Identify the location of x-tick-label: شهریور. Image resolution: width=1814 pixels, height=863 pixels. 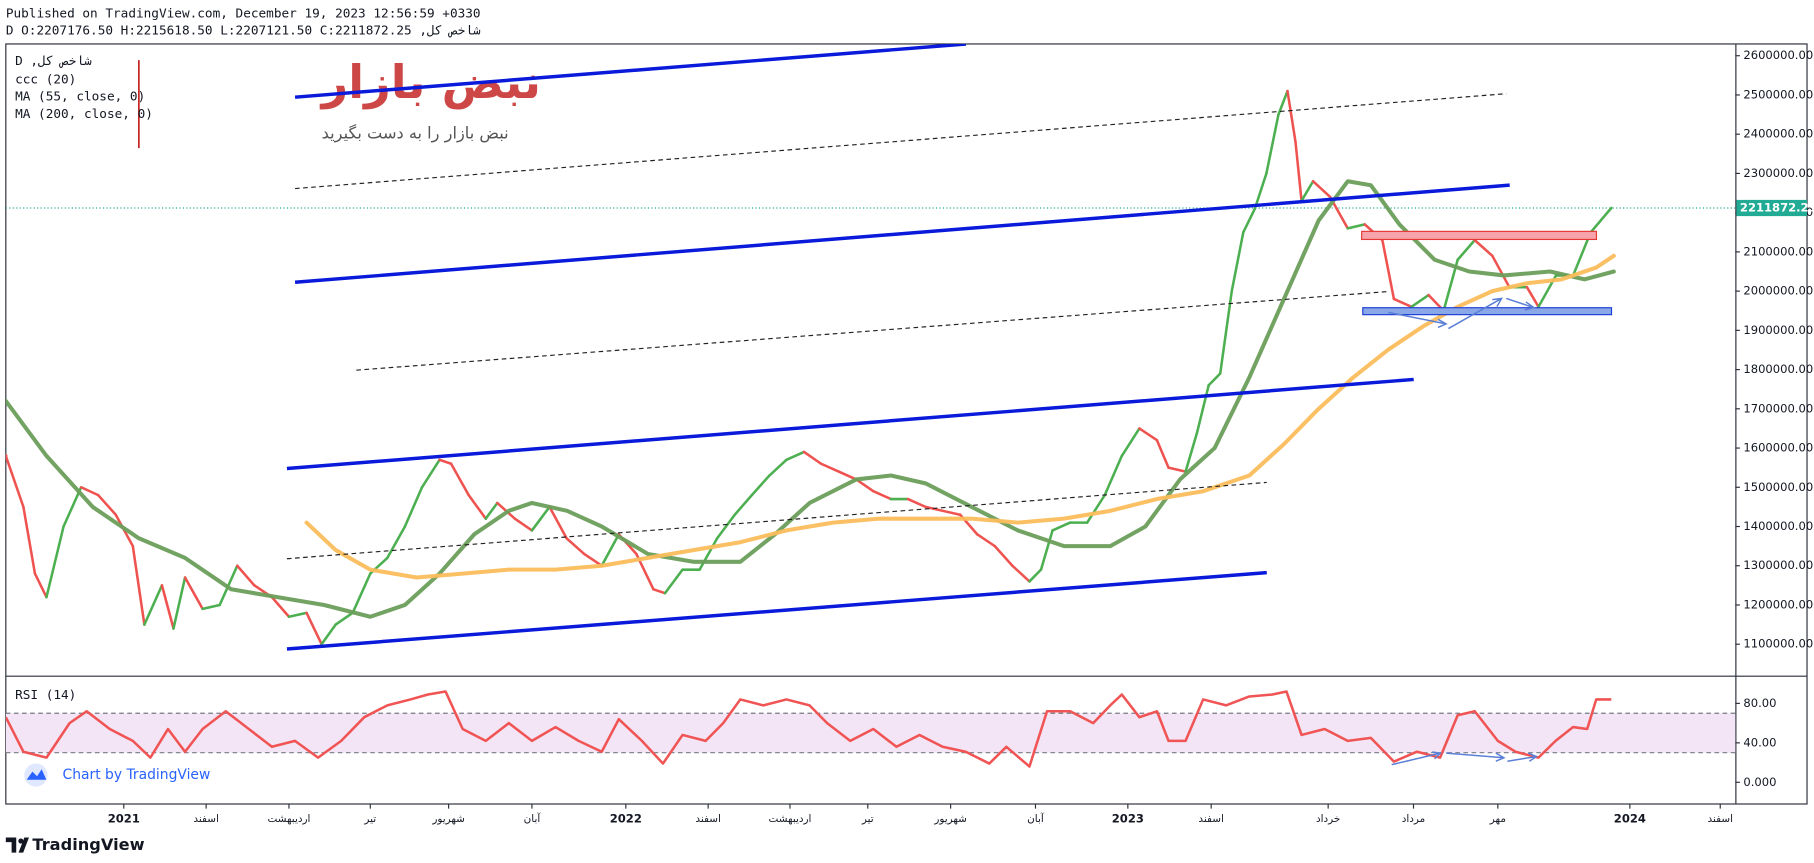
(950, 819).